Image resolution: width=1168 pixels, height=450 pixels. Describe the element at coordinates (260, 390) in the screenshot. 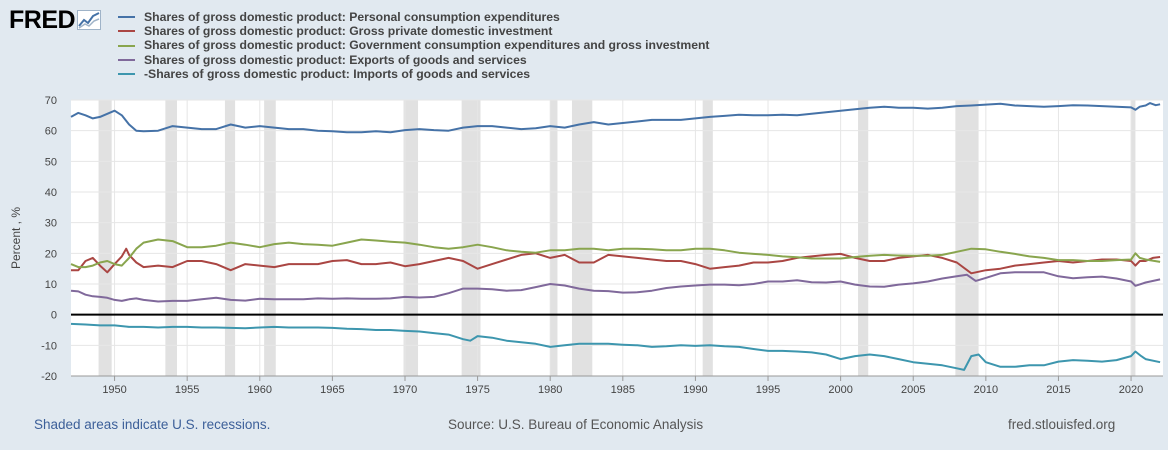

I see `x-tick-label: 1960` at that location.